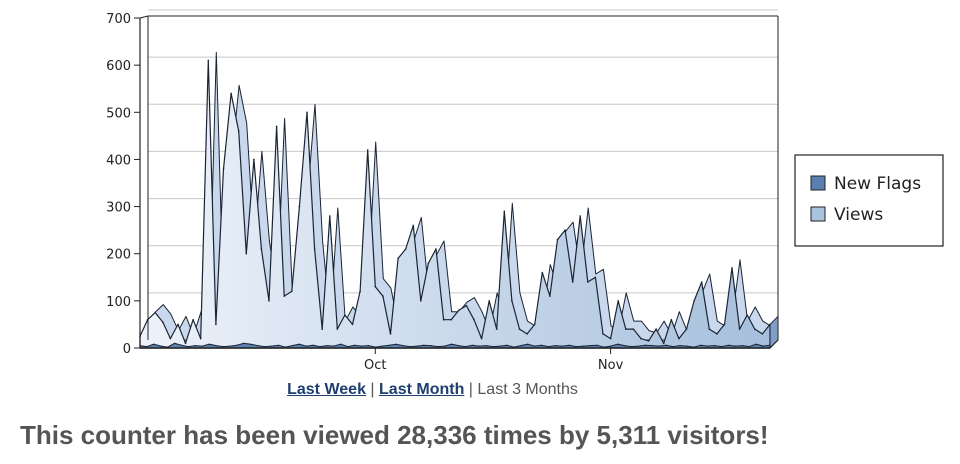 The image size is (960, 464). What do you see at coordinates (494, 360) in the screenshot?
I see `x-axis: Oct Nov` at bounding box center [494, 360].